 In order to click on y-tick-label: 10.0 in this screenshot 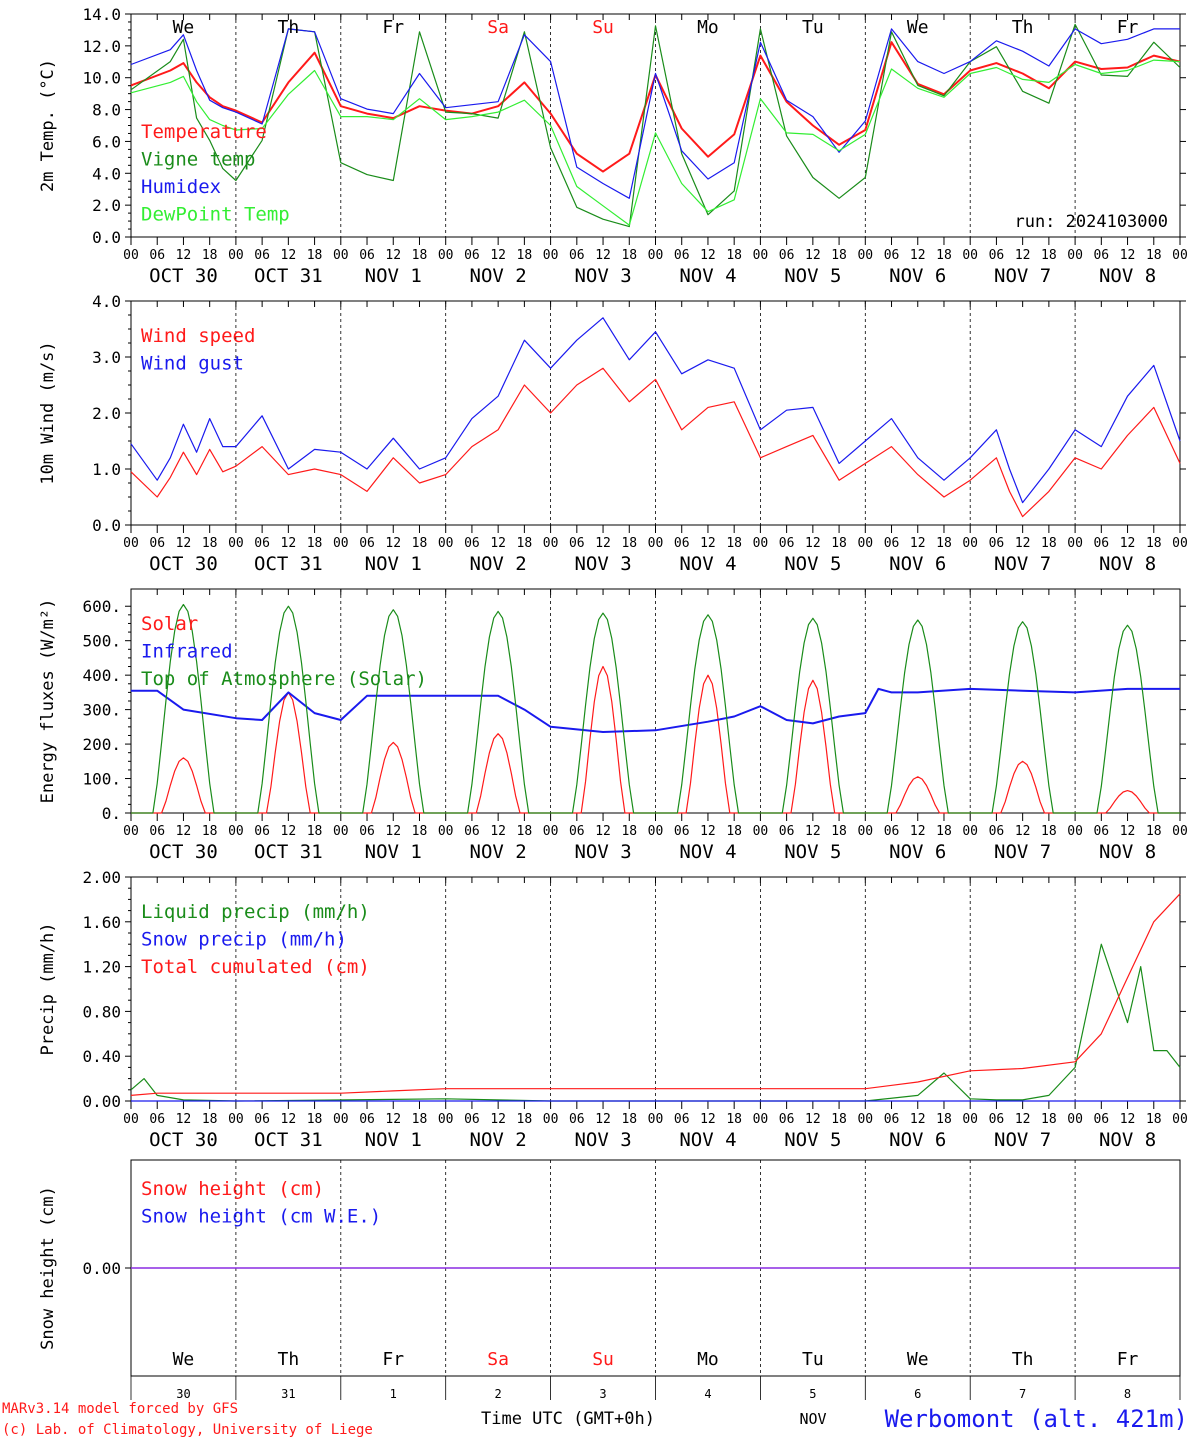, I will do `click(101, 78)`.